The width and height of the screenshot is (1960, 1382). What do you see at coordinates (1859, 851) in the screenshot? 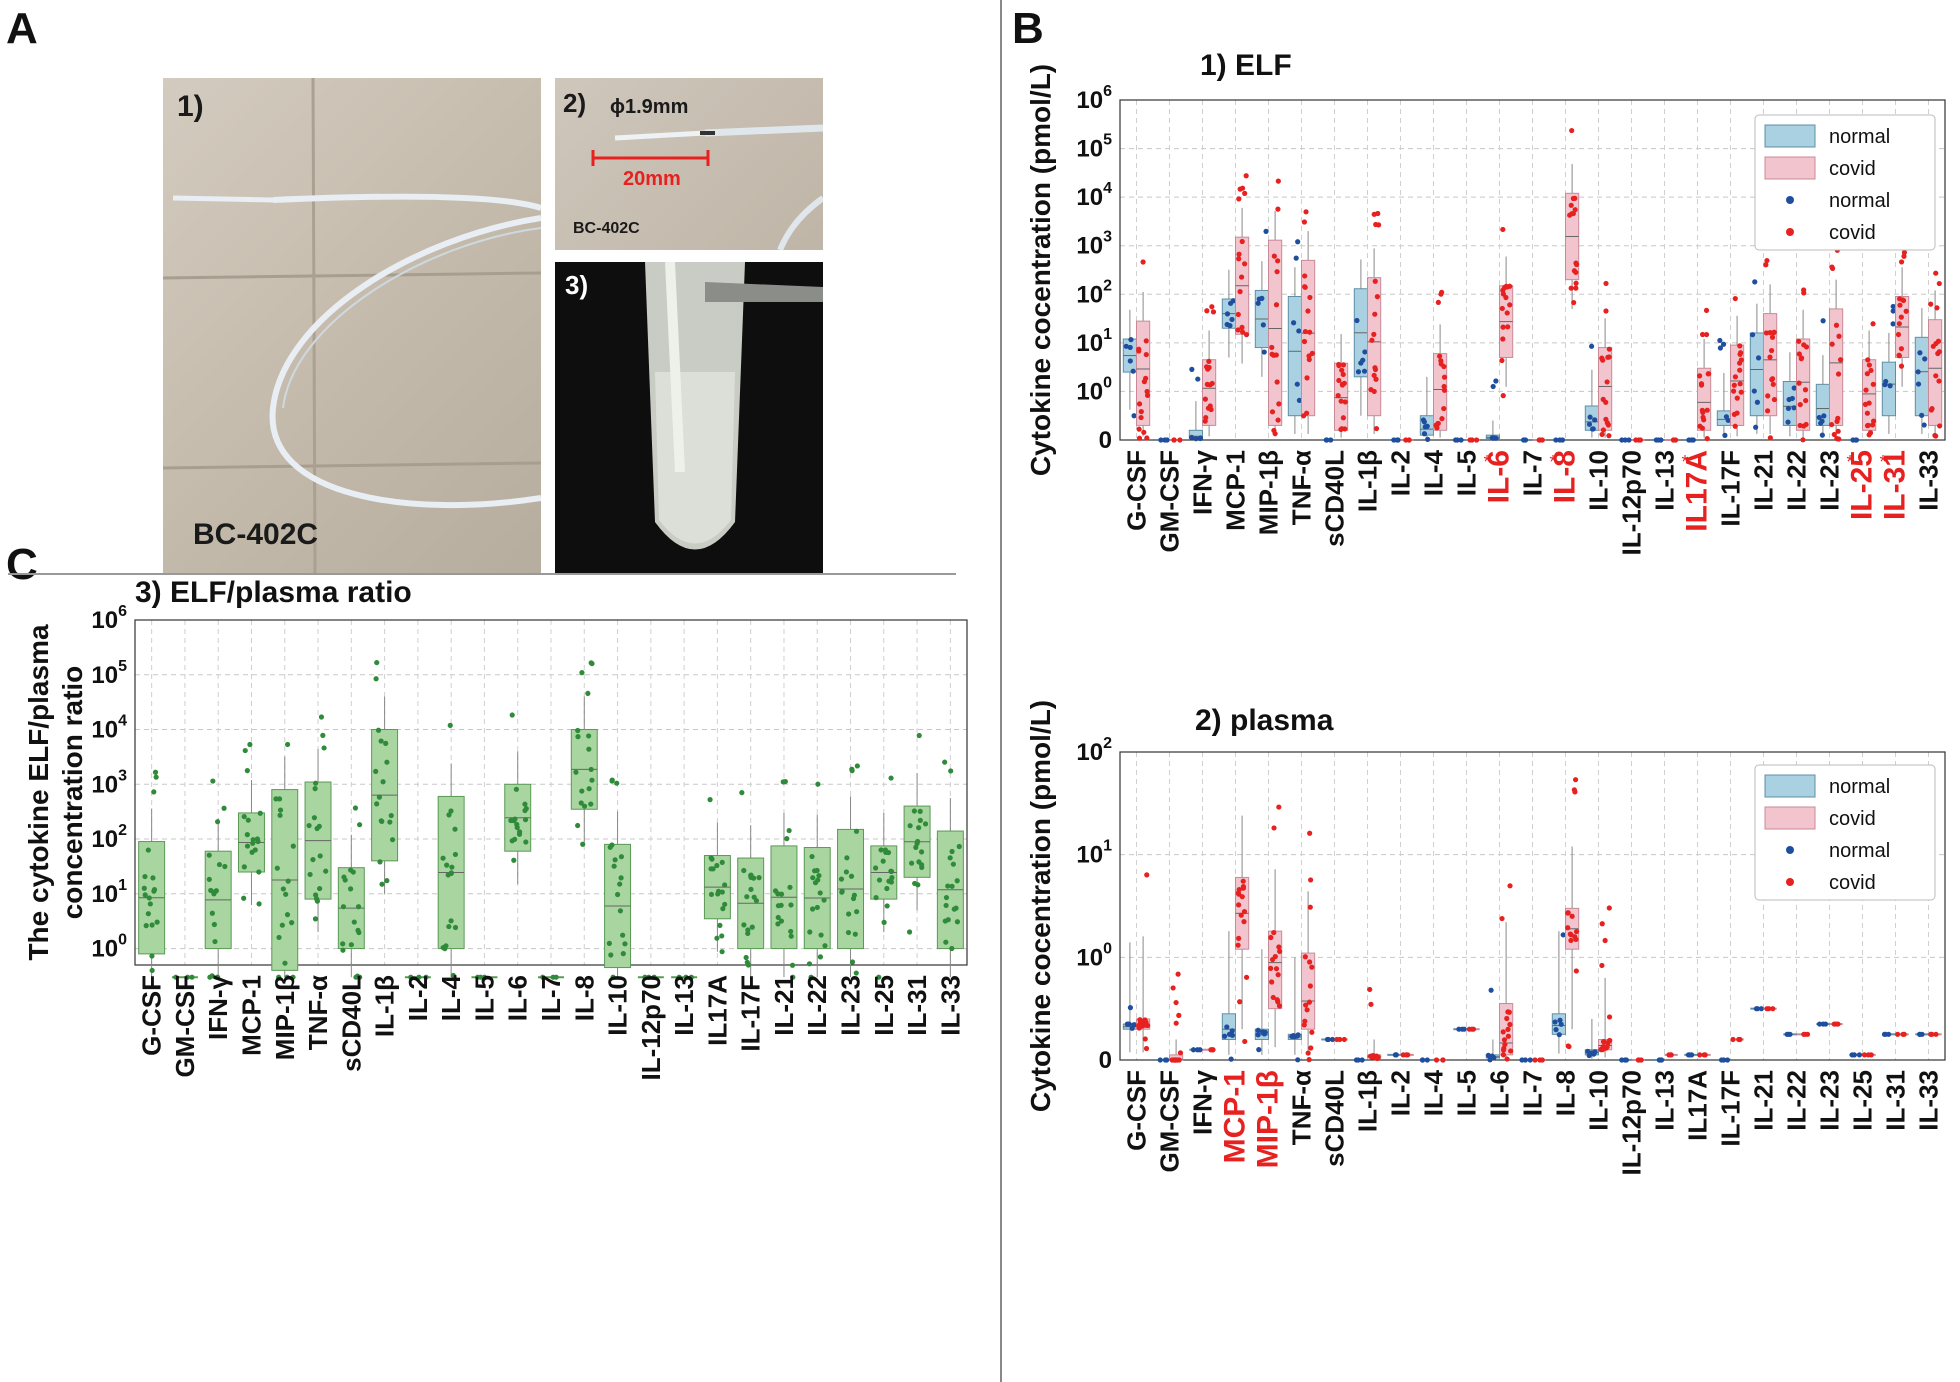
I see `legend-label-normal-dot: normal` at bounding box center [1859, 851].